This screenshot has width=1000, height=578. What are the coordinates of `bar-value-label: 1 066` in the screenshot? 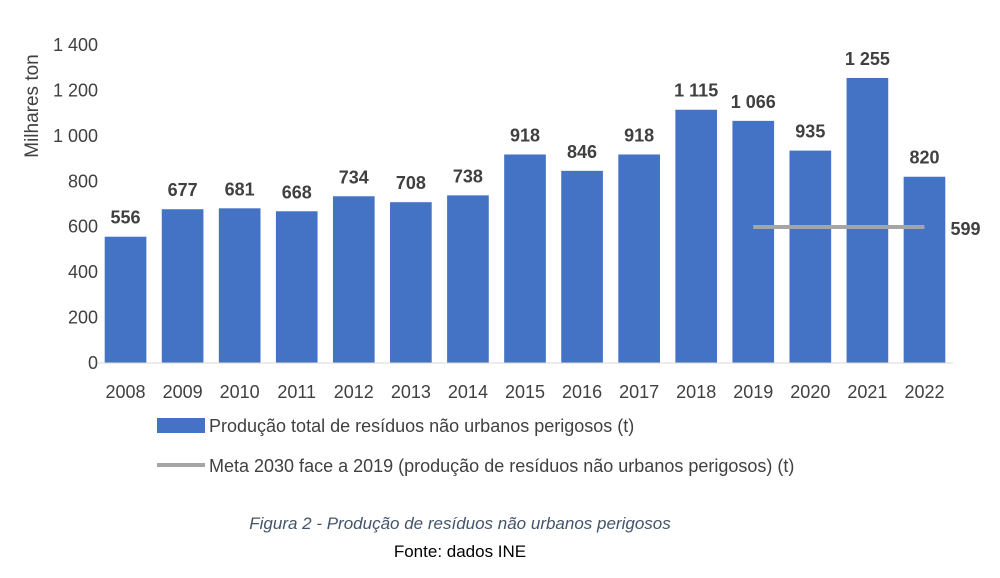 It's located at (753, 102).